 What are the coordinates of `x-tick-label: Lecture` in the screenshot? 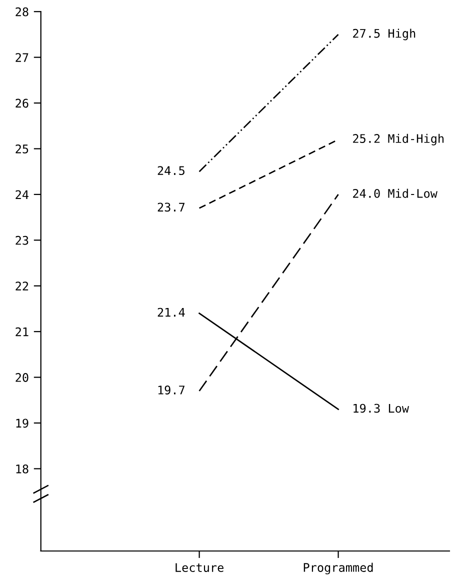 It's located at (200, 567).